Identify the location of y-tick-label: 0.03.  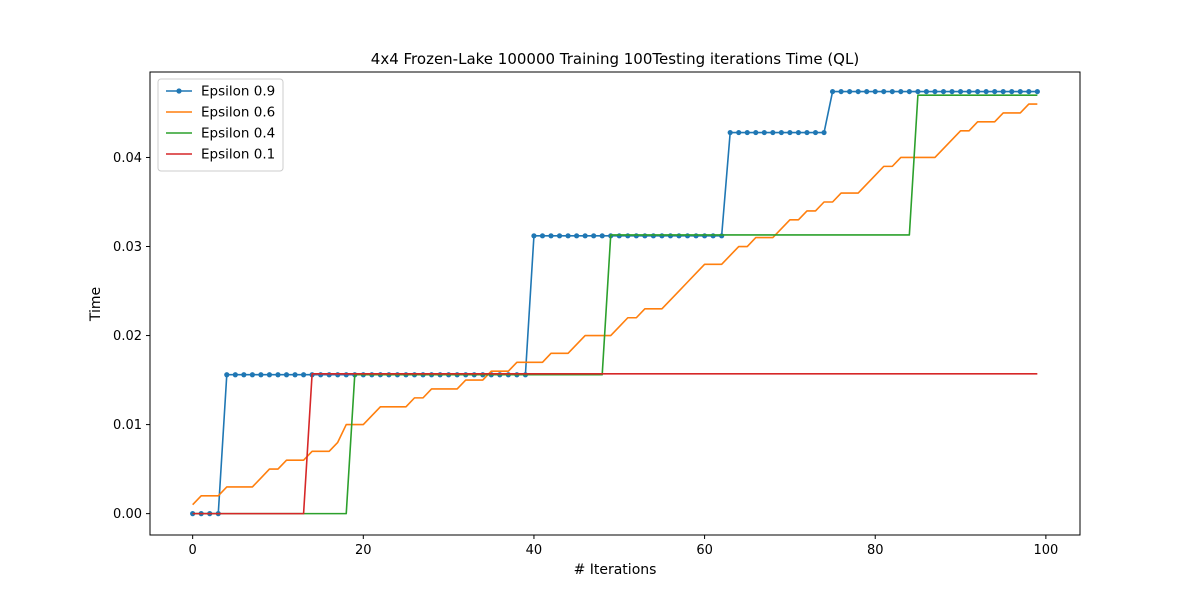
(127, 247).